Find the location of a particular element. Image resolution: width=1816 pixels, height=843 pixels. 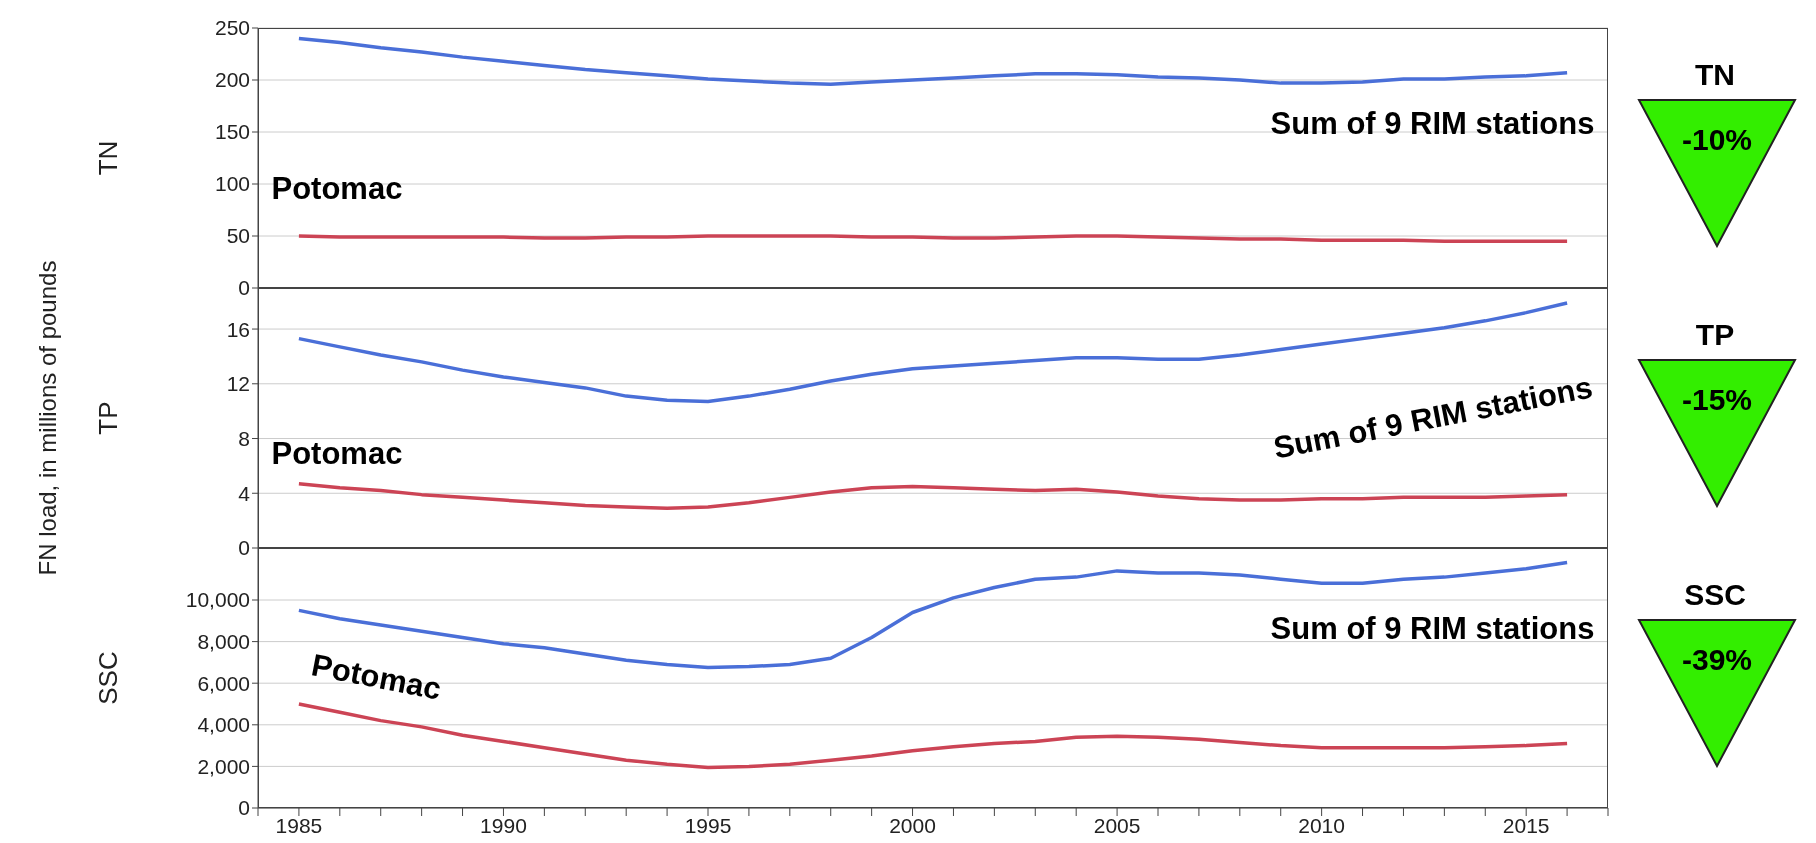

y-tick-label: 50 is located at coordinates (238, 236).